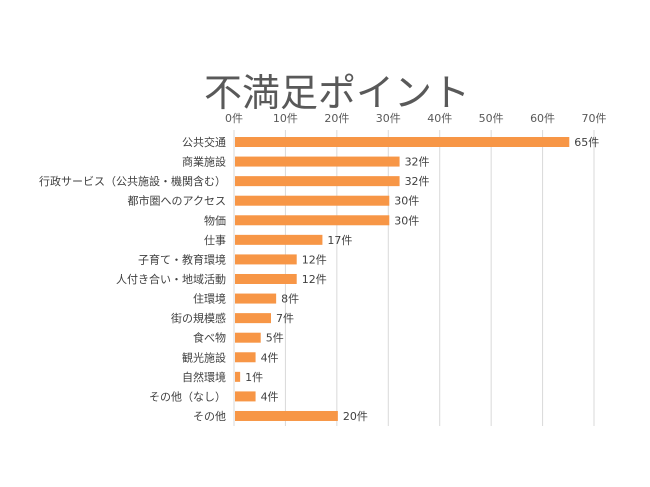 Image resolution: width=650 pixels, height=487 pixels. I want to click on category-label: 仕事, so click(215, 240).